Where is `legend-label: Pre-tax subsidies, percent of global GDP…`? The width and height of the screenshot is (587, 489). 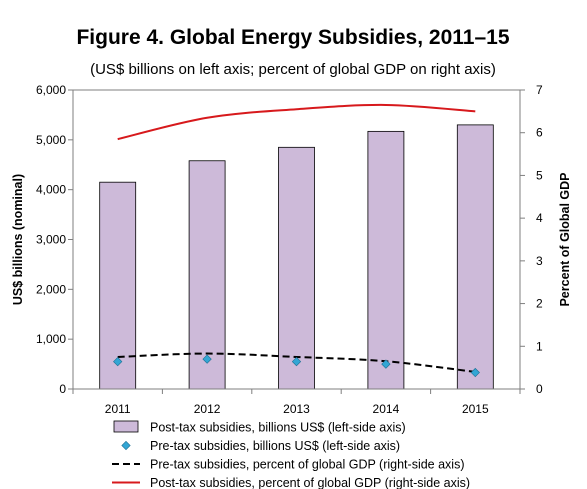
legend-label: Pre-tax subsidies, percent of global GDP… is located at coordinates (307, 465).